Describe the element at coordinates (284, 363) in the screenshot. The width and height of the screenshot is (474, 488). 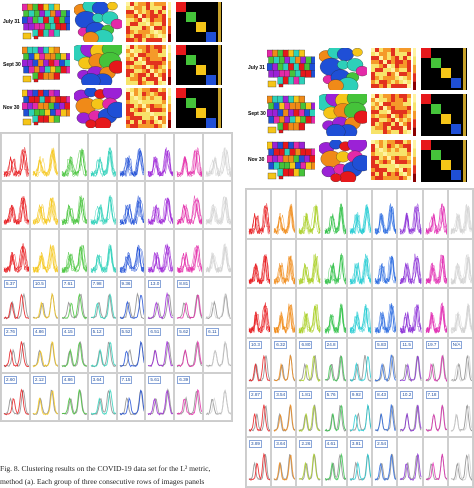
I see `right-grid-curve-cell: 6.32` at that location.